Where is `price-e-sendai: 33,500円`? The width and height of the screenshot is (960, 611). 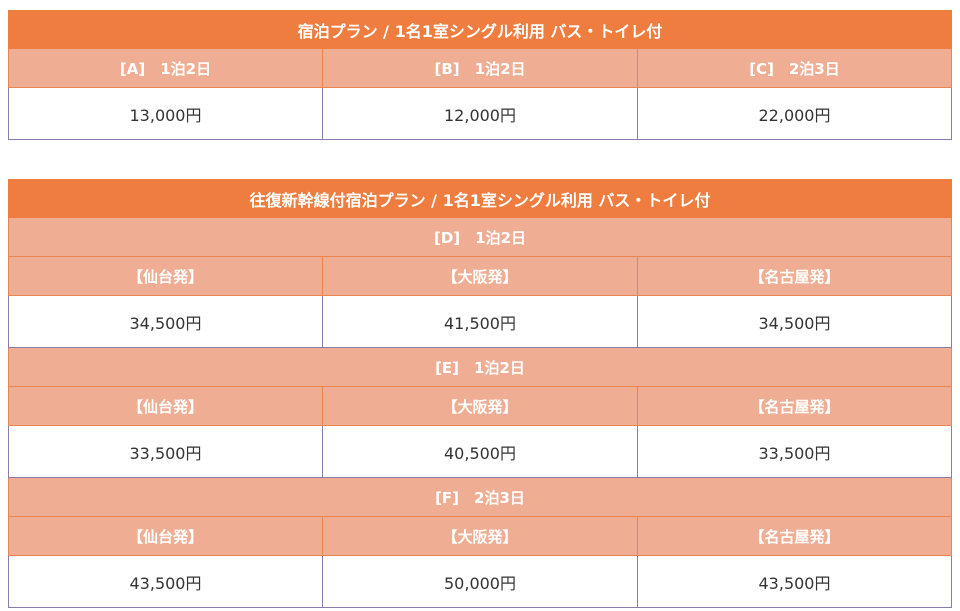 price-e-sendai: 33,500円 is located at coordinates (165, 451).